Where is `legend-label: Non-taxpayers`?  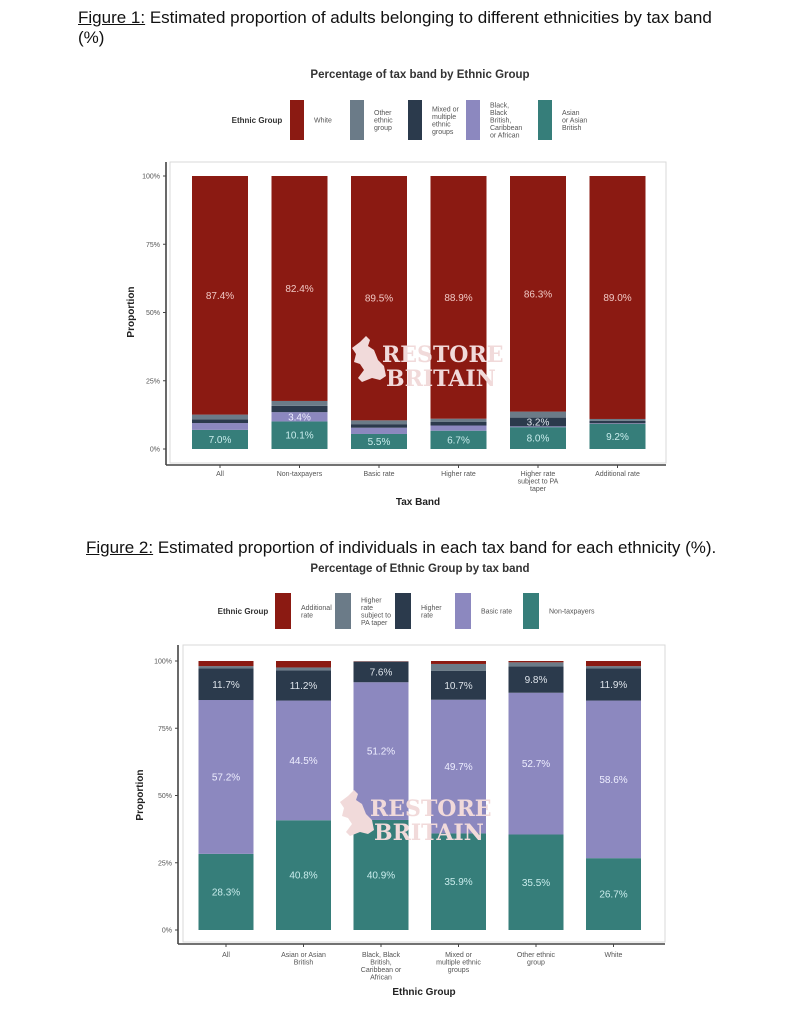
legend-label: Non-taxpayers is located at coordinates (572, 612).